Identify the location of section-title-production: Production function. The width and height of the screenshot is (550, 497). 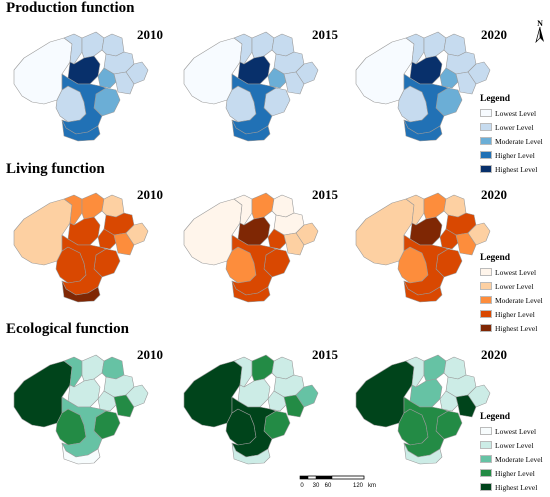
(70, 8).